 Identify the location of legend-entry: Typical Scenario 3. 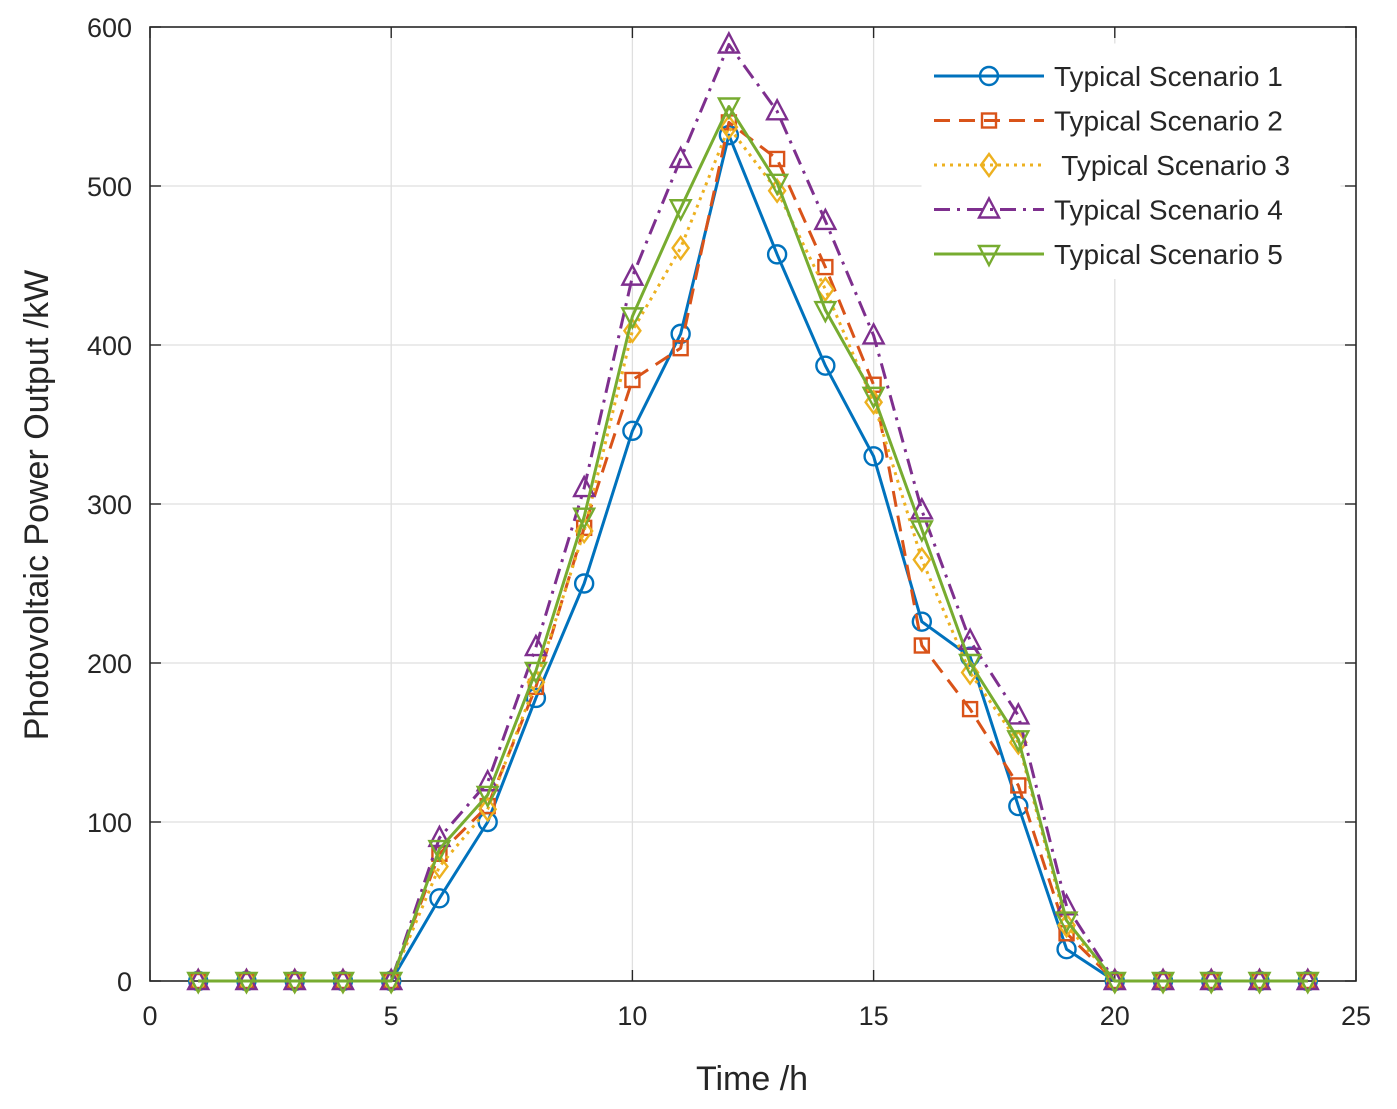
(1112, 165).